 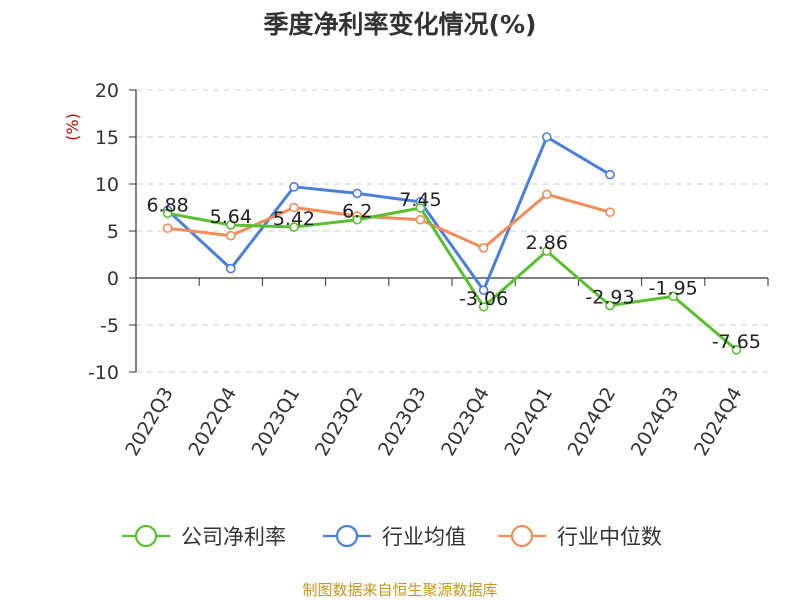 What do you see at coordinates (547, 243) in the screenshot?
I see `data-label: 2.86` at bounding box center [547, 243].